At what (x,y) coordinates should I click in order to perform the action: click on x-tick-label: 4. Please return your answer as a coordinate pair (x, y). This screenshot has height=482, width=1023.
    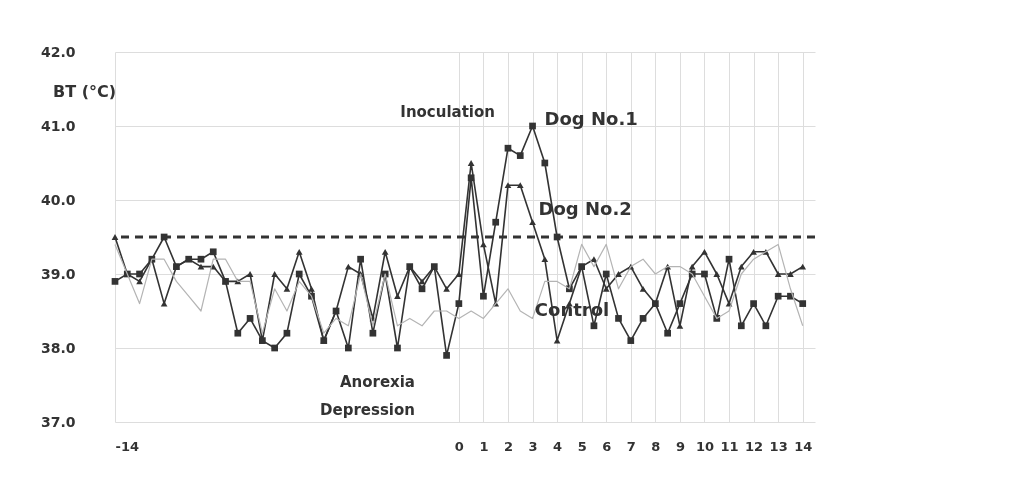
    Looking at the image, I should click on (558, 446).